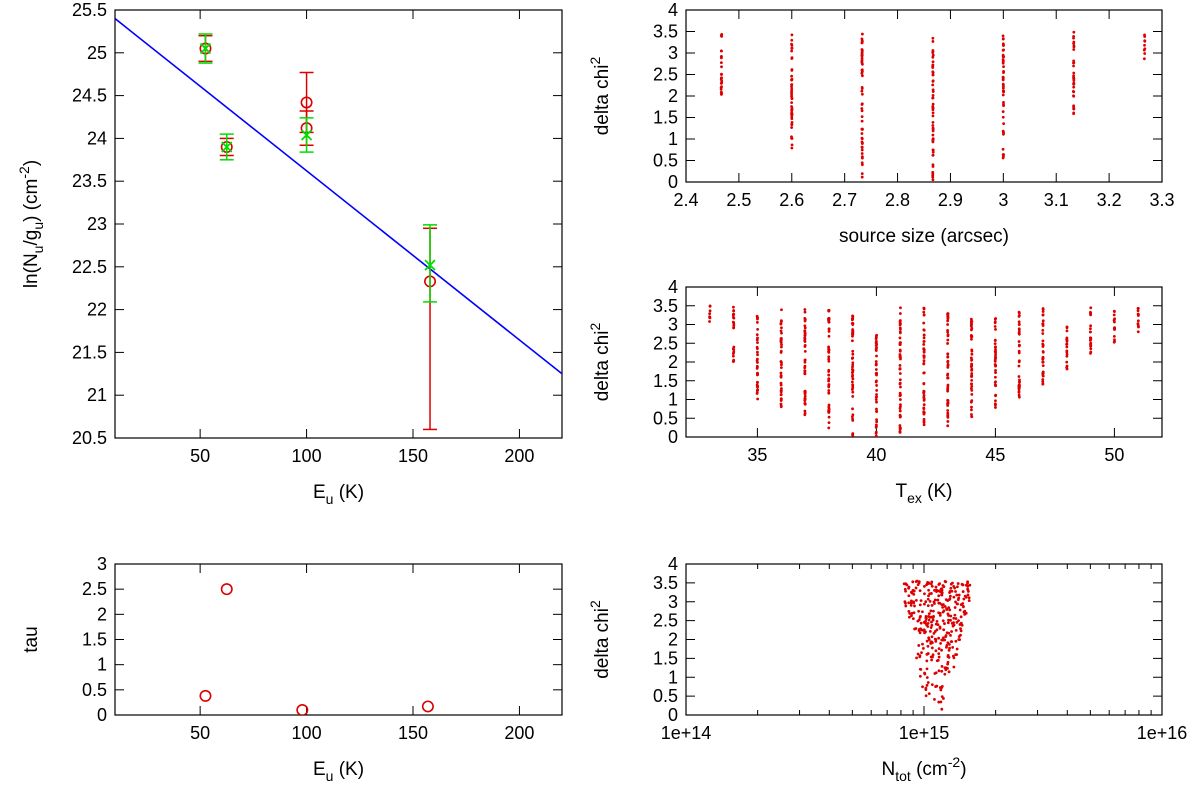 This screenshot has height=791, width=1200. I want to click on y-tick-label: 4, so click(673, 564).